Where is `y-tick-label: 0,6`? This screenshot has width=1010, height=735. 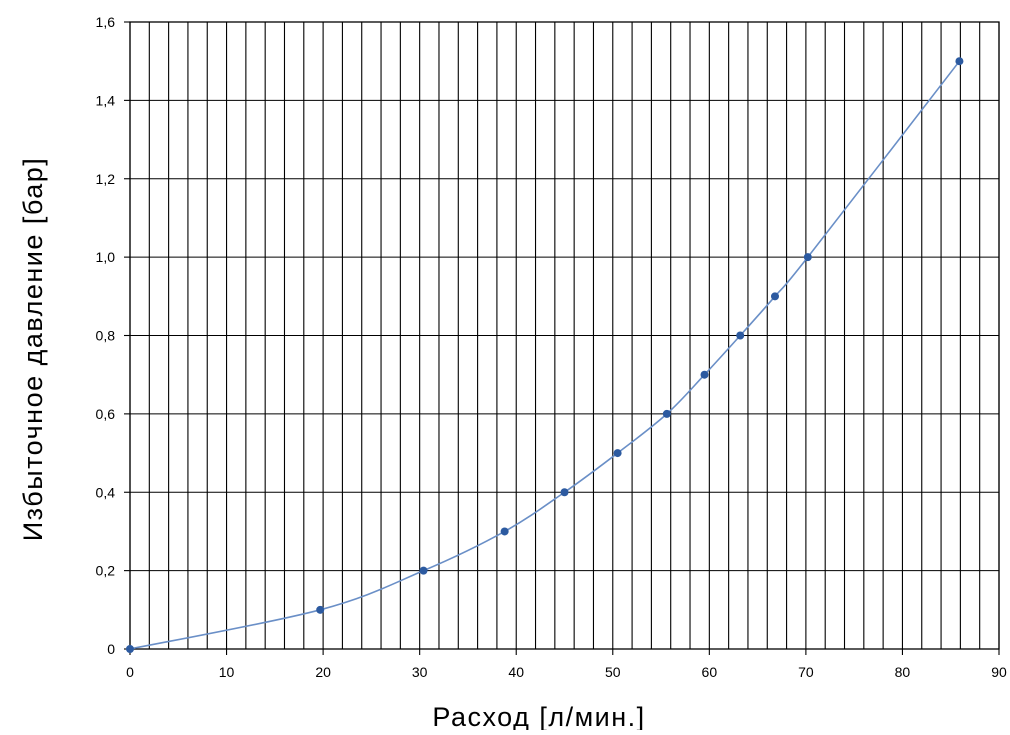 y-tick-label: 0,6 is located at coordinates (106, 414).